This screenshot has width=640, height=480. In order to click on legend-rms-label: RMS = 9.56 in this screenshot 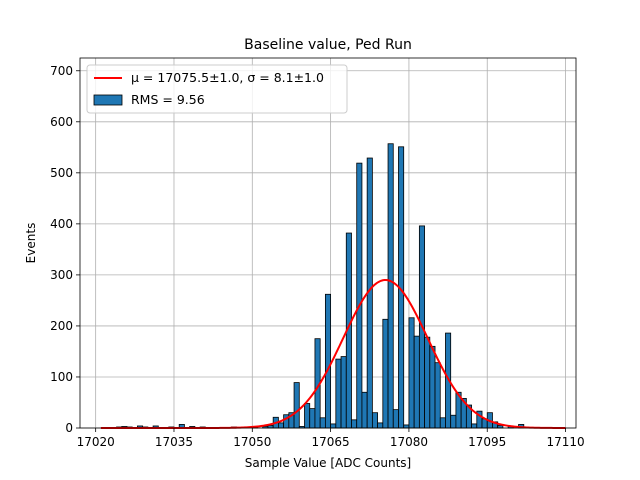, I will do `click(168, 99)`.